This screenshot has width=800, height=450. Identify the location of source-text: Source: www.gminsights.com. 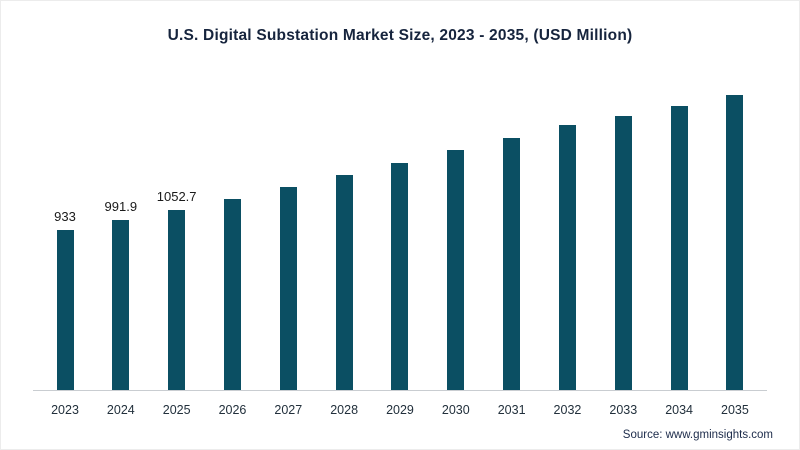
(697, 435).